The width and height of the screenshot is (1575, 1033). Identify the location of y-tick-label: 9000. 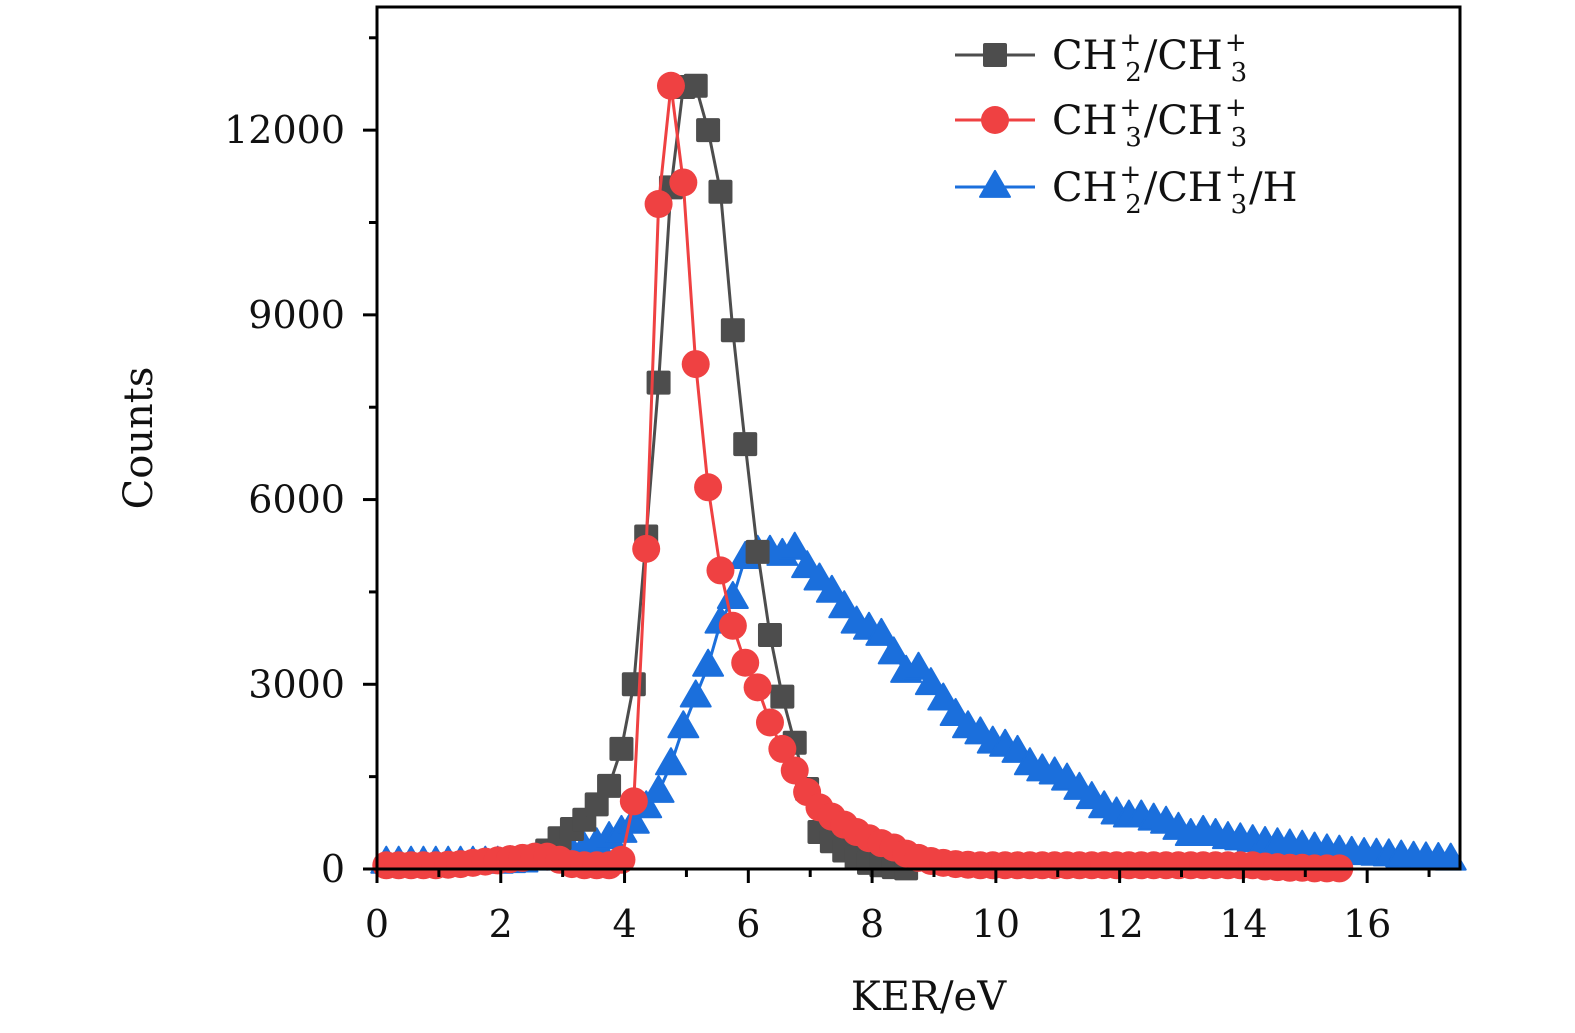
(296, 315).